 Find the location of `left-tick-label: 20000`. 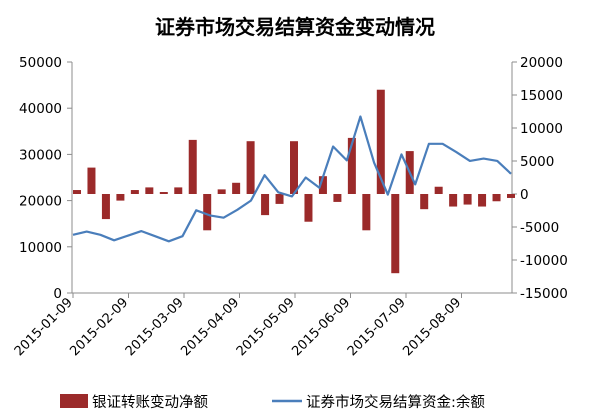

left-tick-label: 20000 is located at coordinates (40, 202).